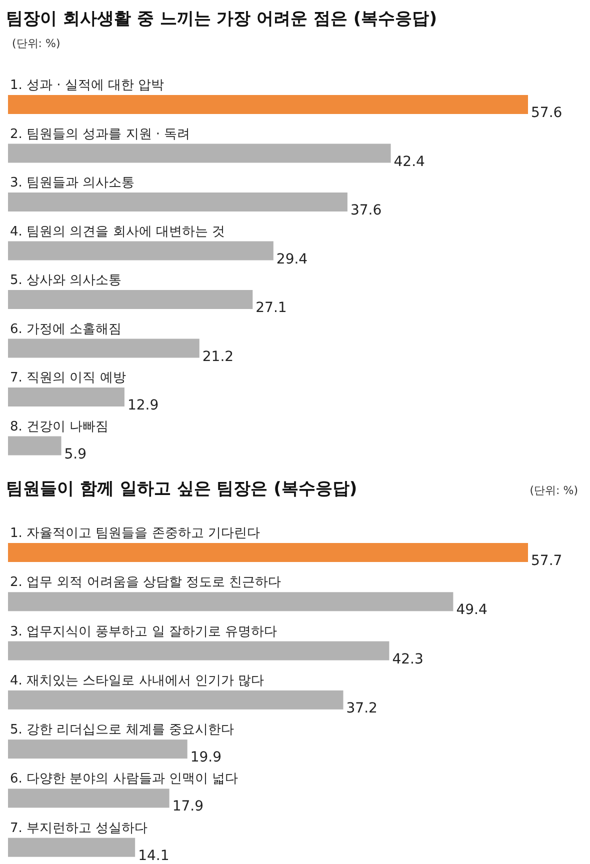 The width and height of the screenshot is (590, 864). Describe the element at coordinates (366, 210) in the screenshot. I see `data-label: 37.6` at that location.